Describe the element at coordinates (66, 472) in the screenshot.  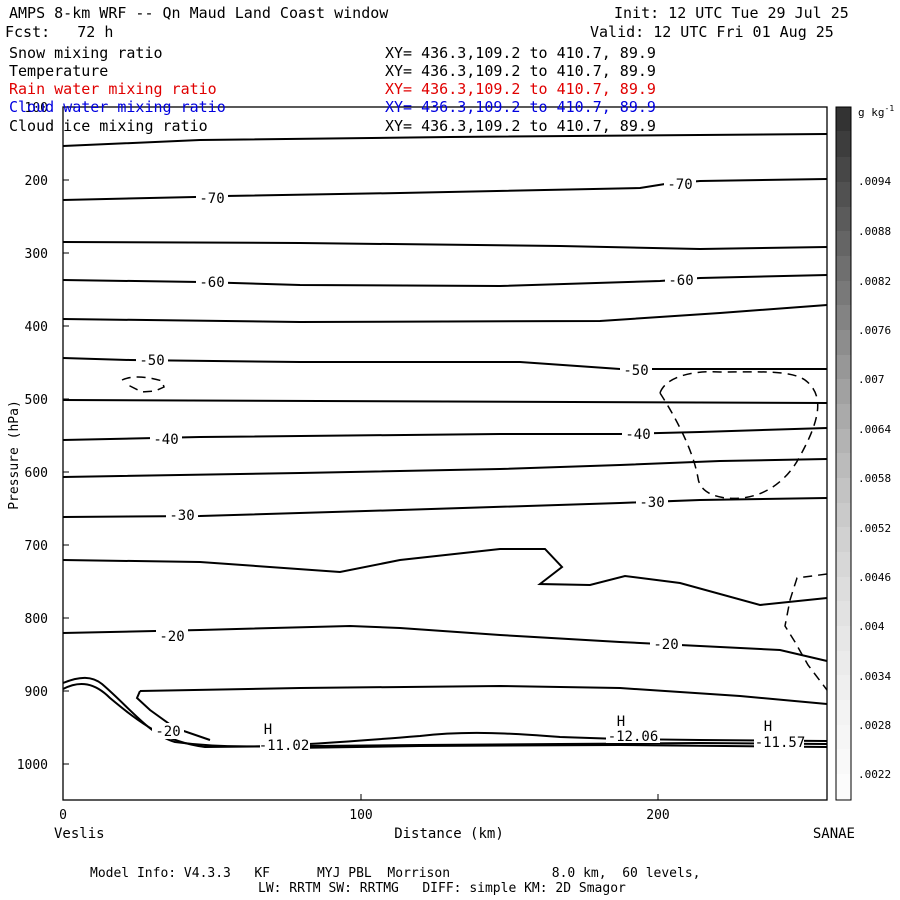
I see `y-axis` at that location.